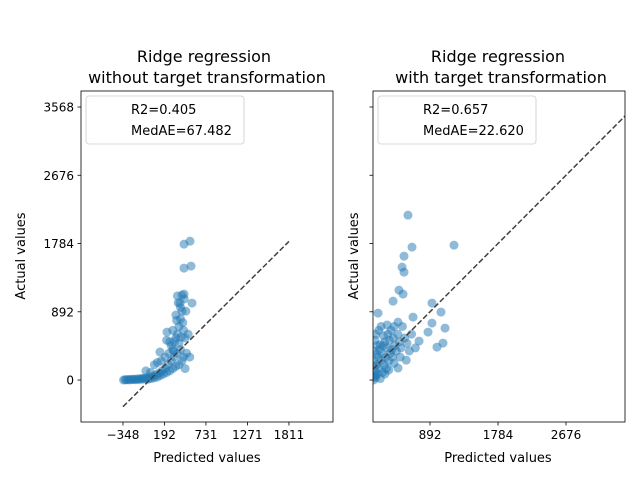  Describe the element at coordinates (205, 435) in the screenshot. I see `x-tick-label: 731` at that location.